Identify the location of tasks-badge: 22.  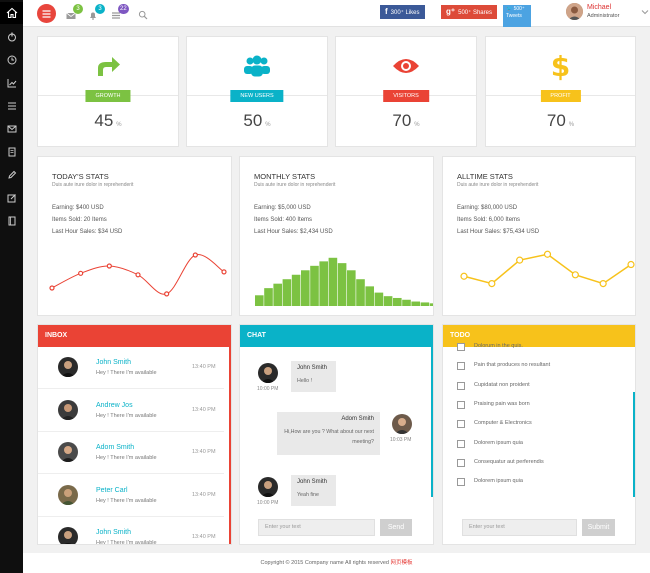
(123, 9).